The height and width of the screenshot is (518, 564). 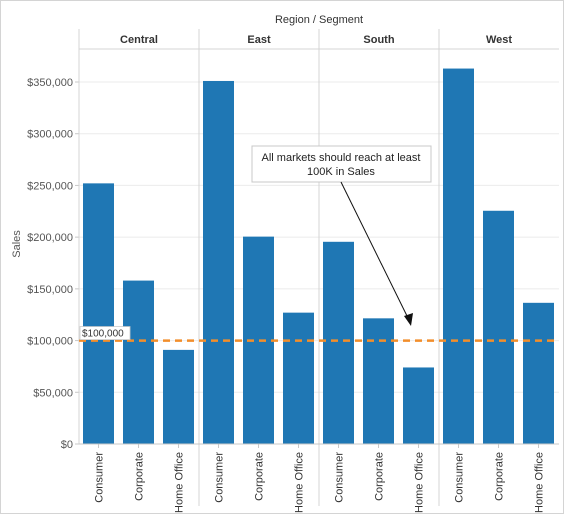 What do you see at coordinates (50, 342) in the screenshot?
I see `y-tick-label: $100,000` at bounding box center [50, 342].